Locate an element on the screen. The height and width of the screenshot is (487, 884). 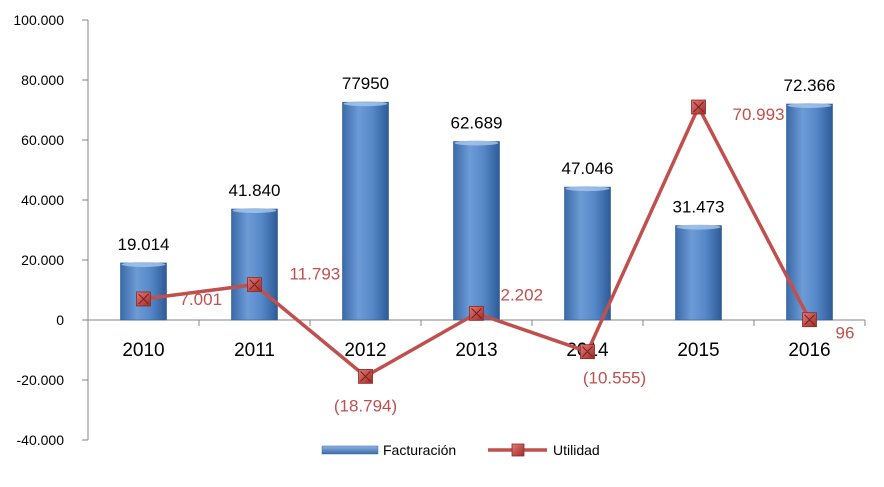
y-tick-label: 0 is located at coordinates (60, 320).